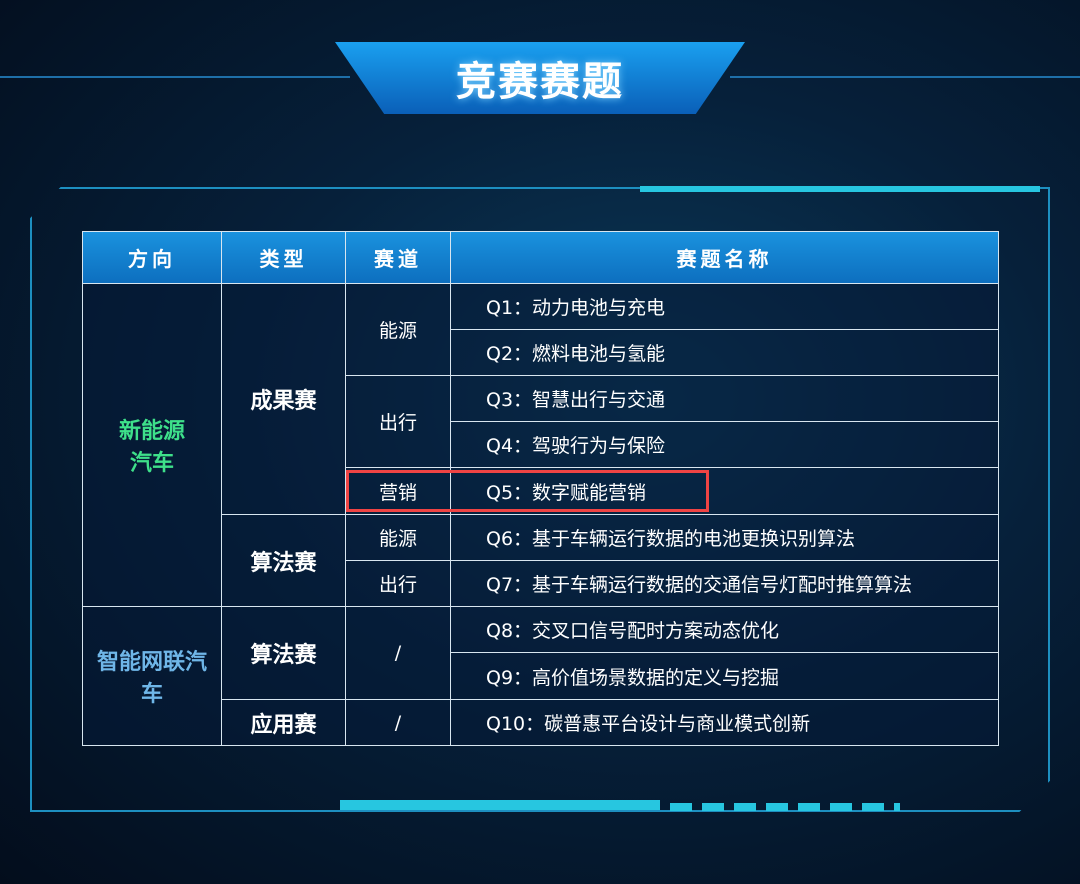 This screenshot has height=884, width=1080. I want to click on direction-nev: 新能源汽车, so click(152, 445).